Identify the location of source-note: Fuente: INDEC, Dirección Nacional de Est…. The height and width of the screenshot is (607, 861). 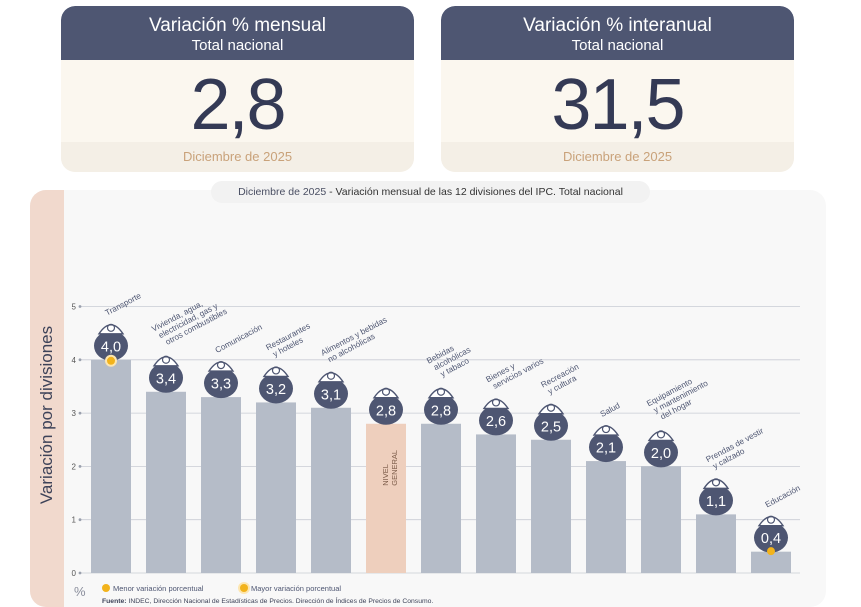
(267, 601).